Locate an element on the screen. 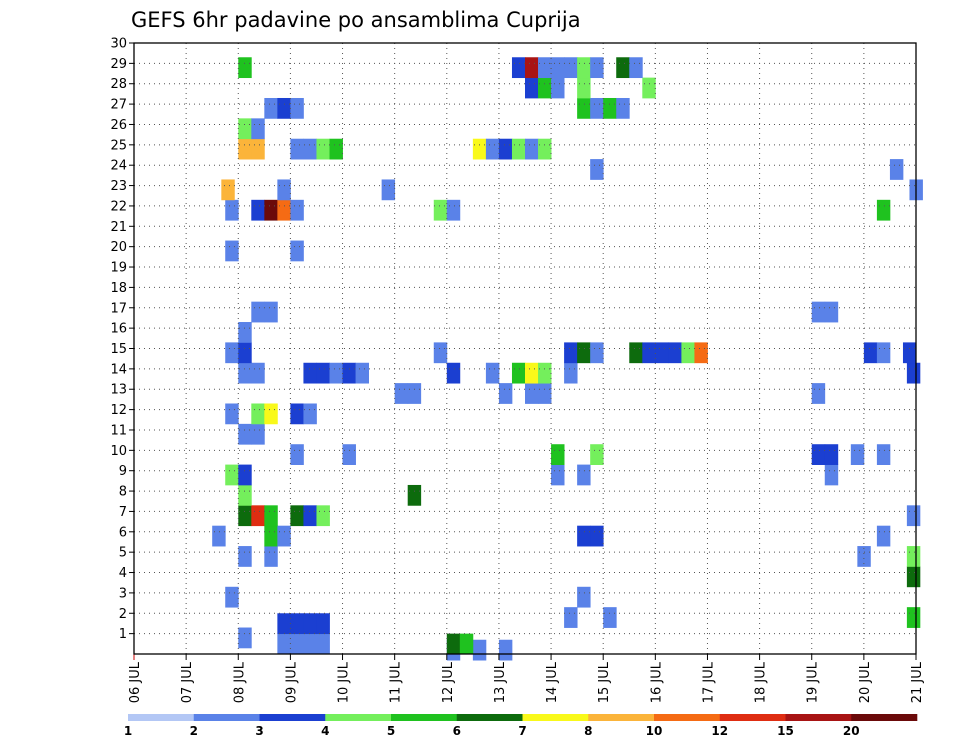 Image resolution: width=960 pixels, height=742 pixels. y-tick-label: 22 is located at coordinates (118, 206).